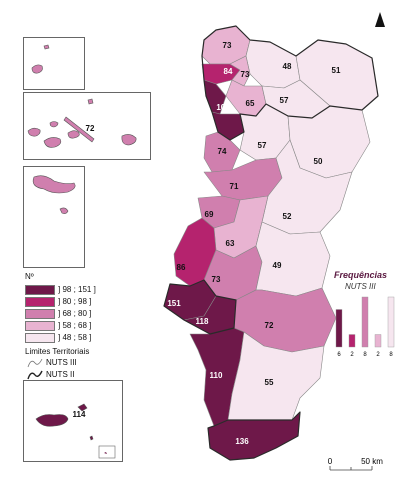  Describe the element at coordinates (360, 286) in the screenshot. I see `frequency-subtitle: NUTS III` at that location.